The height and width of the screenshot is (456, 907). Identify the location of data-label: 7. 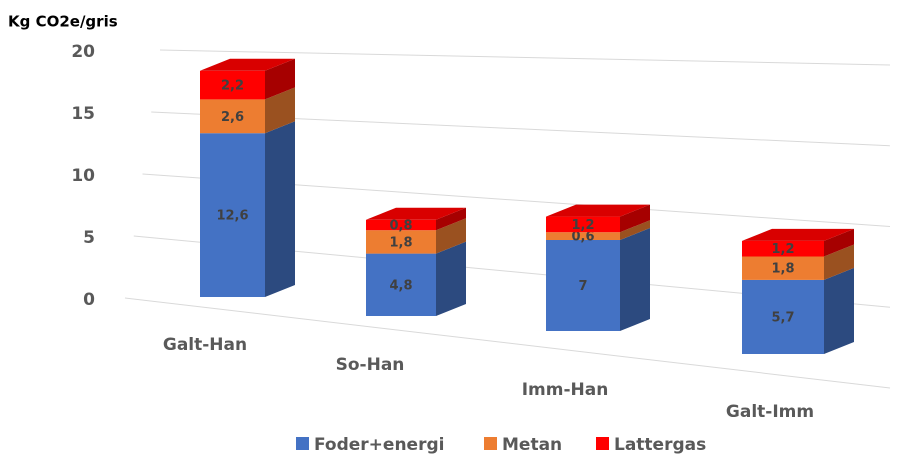
(582, 286).